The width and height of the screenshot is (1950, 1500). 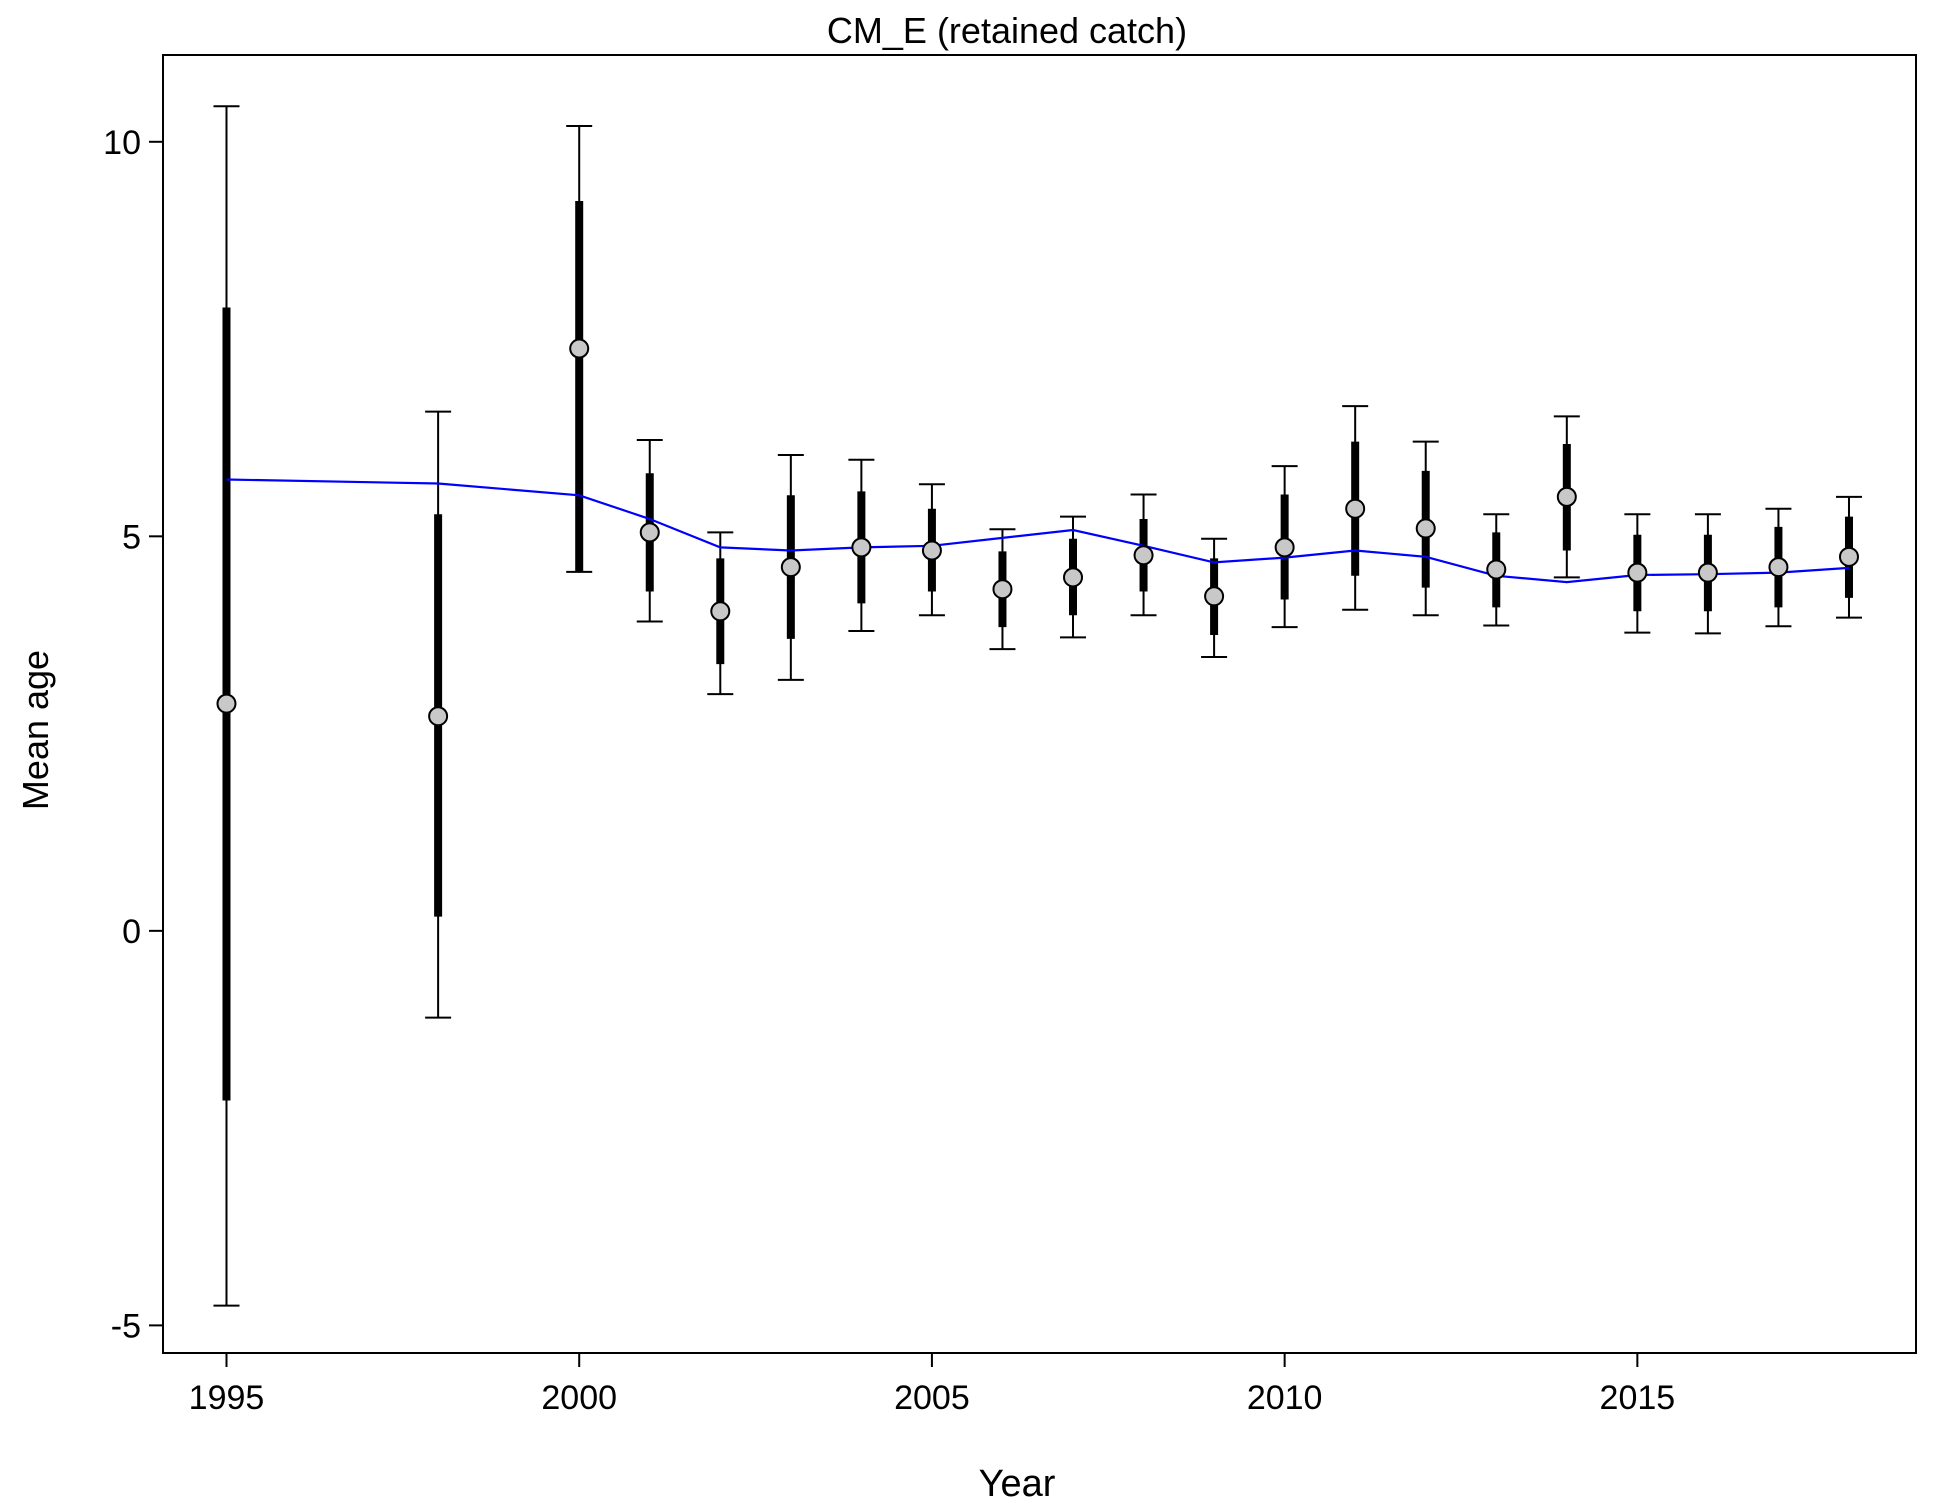 I want to click on expected-mean-age-line, so click(x=1038, y=531).